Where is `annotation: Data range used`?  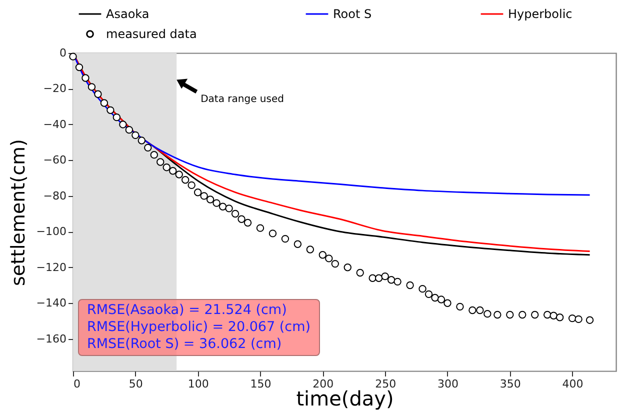
annotation: Data range used is located at coordinates (242, 99).